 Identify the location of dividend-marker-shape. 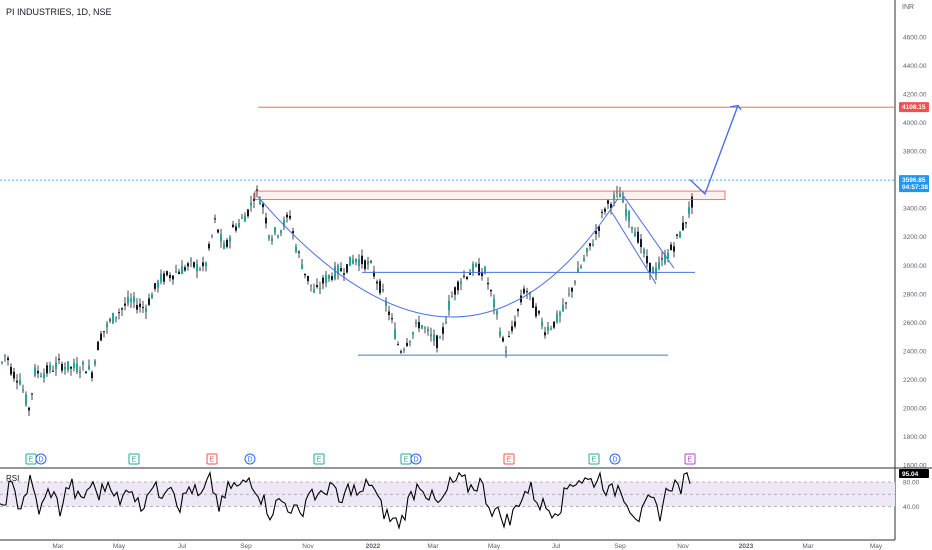
(416, 459).